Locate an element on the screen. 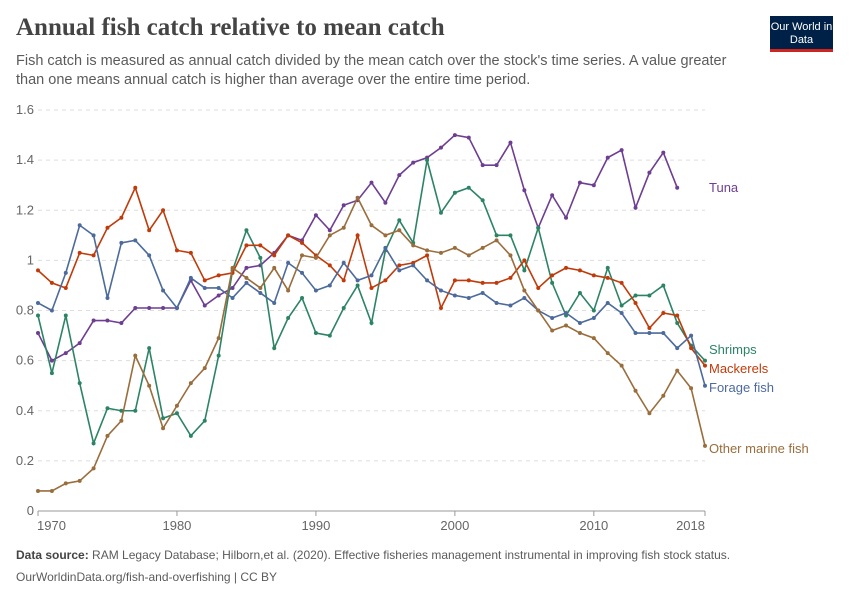 This screenshot has width=850, height=600. owid-logo: Our World in Data is located at coordinates (801, 34).